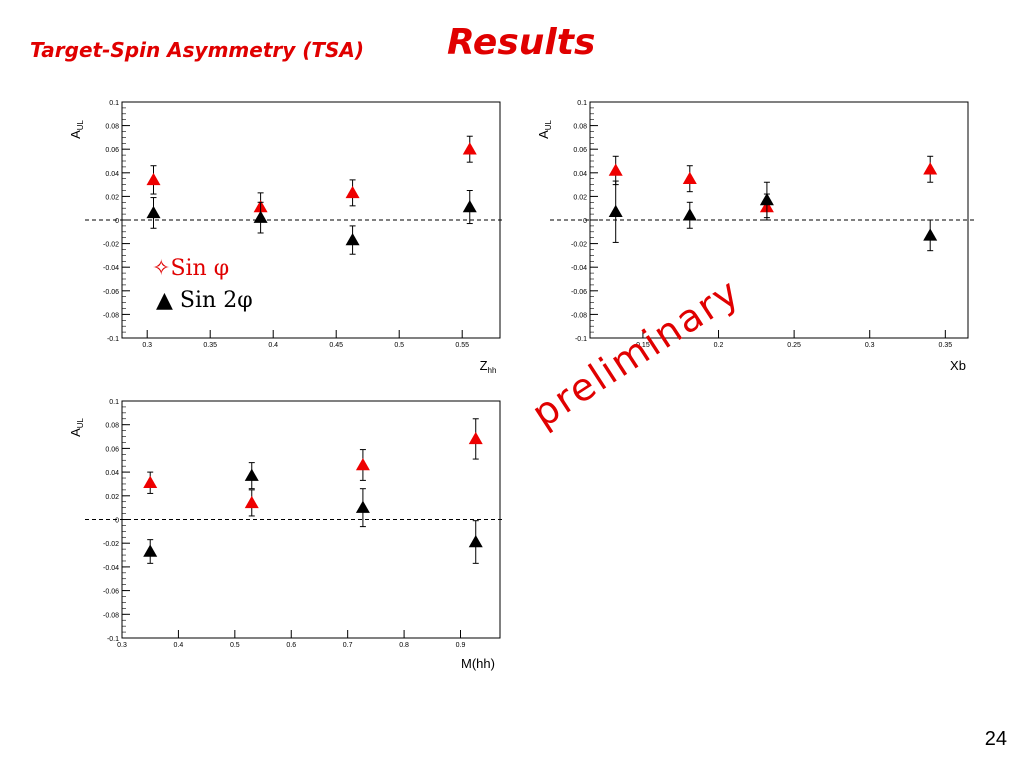  What do you see at coordinates (478, 663) in the screenshot?
I see `x-axis-label: M(hh)` at bounding box center [478, 663].